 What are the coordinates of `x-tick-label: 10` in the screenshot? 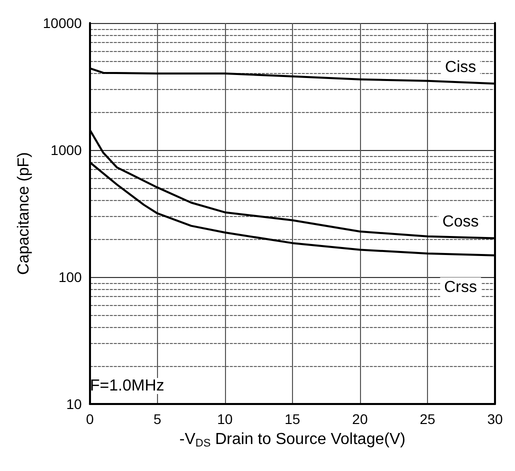 It's located at (225, 419).